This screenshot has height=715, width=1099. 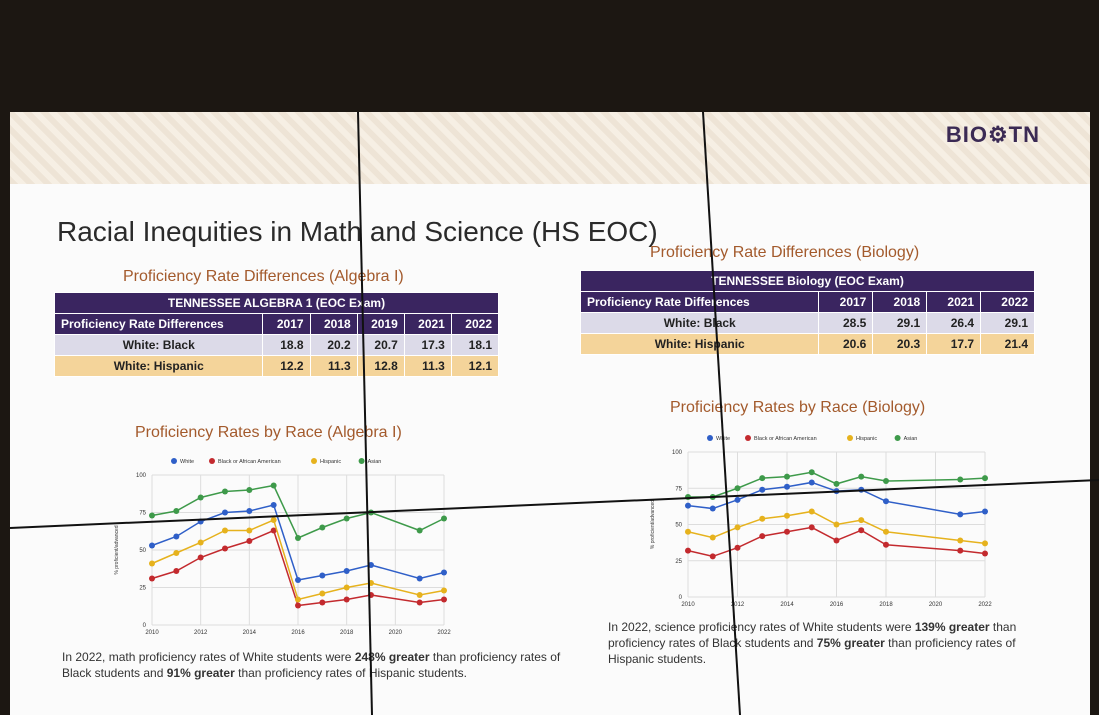 What do you see at coordinates (900, 344) in the screenshot?
I see `table-cell: 20.3` at bounding box center [900, 344].